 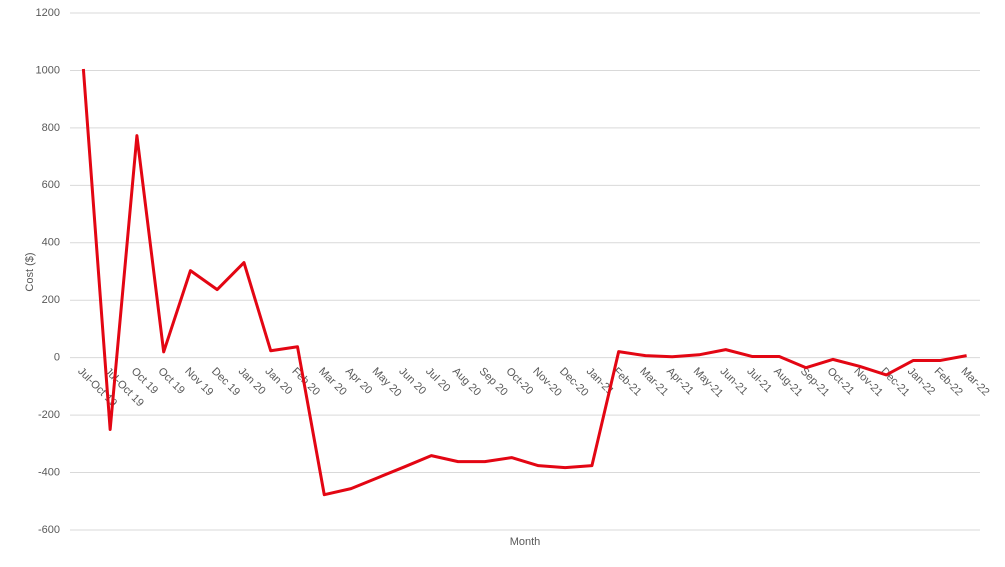 I want to click on x-tick-label: Dec-20, so click(x=574, y=382).